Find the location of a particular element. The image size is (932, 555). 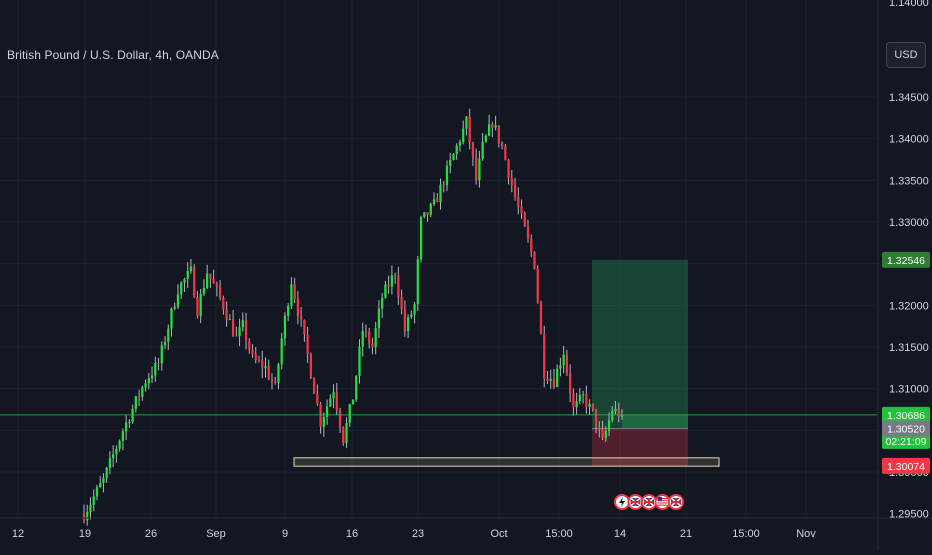

entry-price-tag-bg is located at coordinates (906, 428).